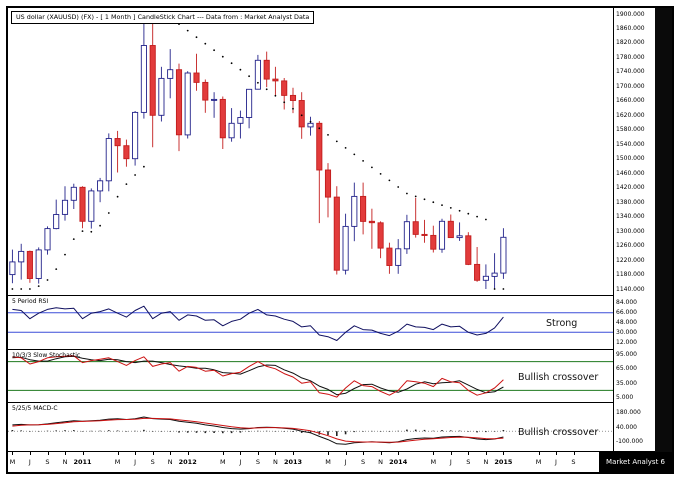 The width and height of the screenshot is (680, 480). Describe the element at coordinates (187, 462) in the screenshot. I see `axis-label: 2012` at that location.